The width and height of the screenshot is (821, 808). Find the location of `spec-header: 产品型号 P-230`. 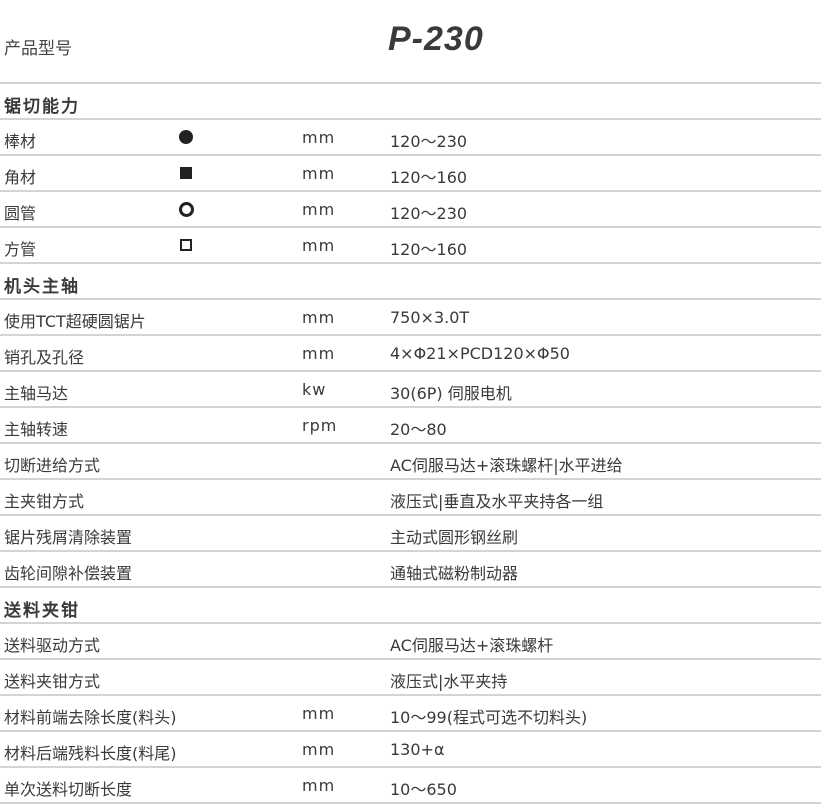

spec-header: 产品型号 P-230 is located at coordinates (410, 41).